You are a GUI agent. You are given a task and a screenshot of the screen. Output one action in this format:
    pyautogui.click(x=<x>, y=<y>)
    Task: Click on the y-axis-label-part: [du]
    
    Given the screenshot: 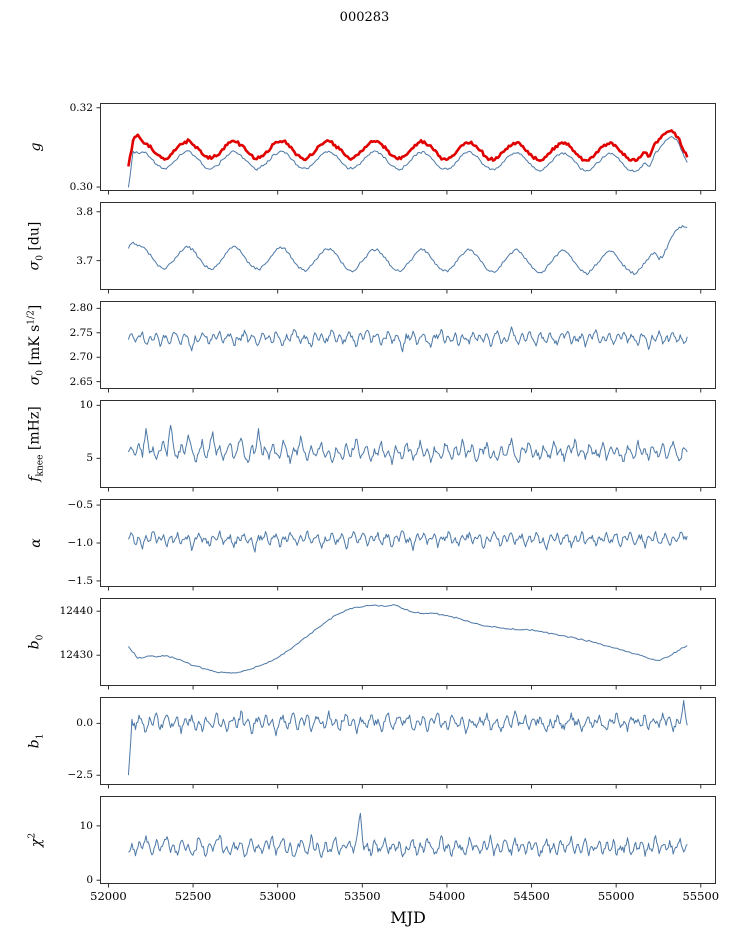 What is the action you would take?
    pyautogui.click(x=34, y=238)
    